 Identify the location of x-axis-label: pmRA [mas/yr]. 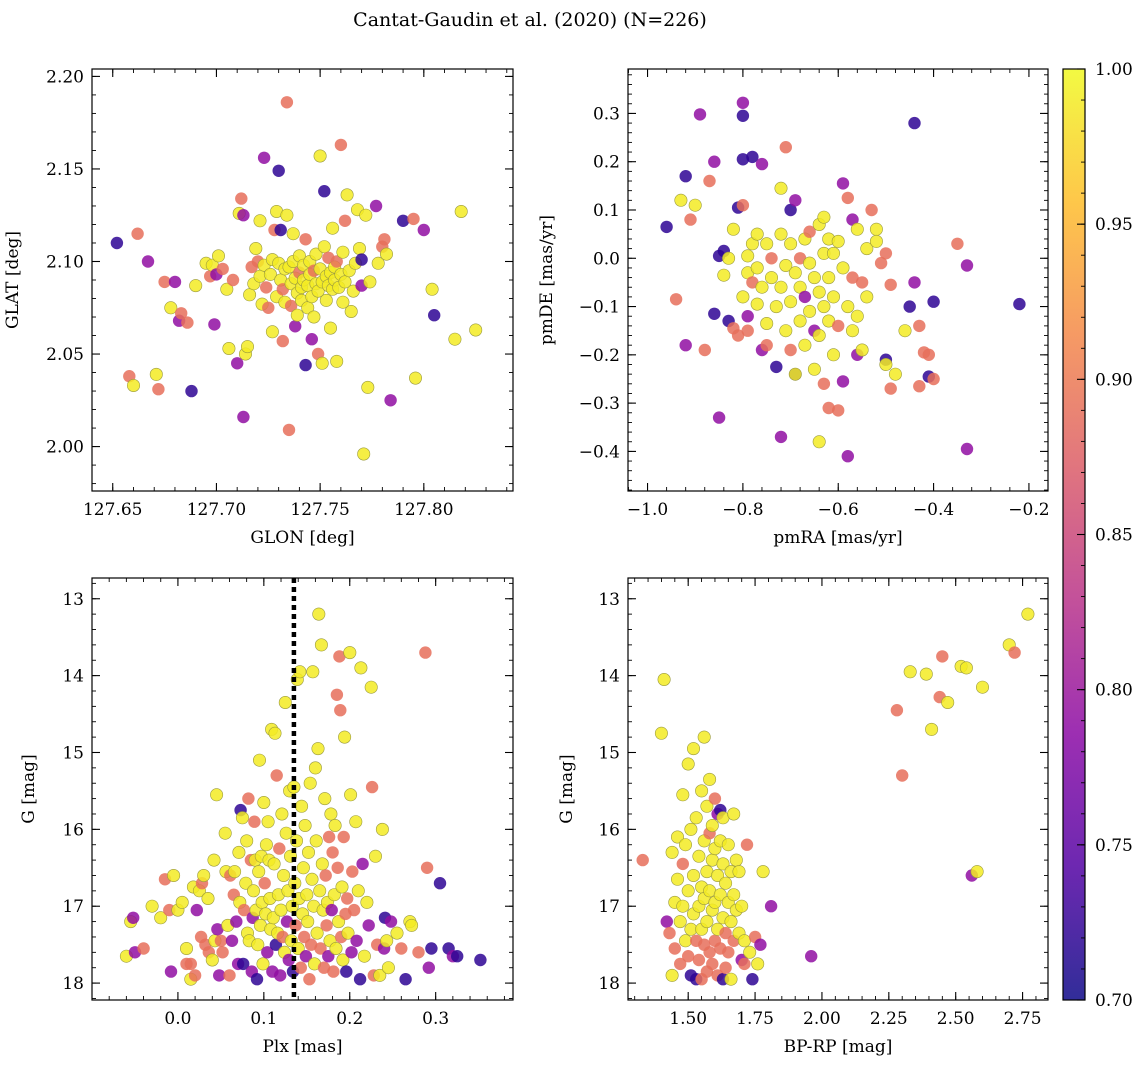
(837, 538).